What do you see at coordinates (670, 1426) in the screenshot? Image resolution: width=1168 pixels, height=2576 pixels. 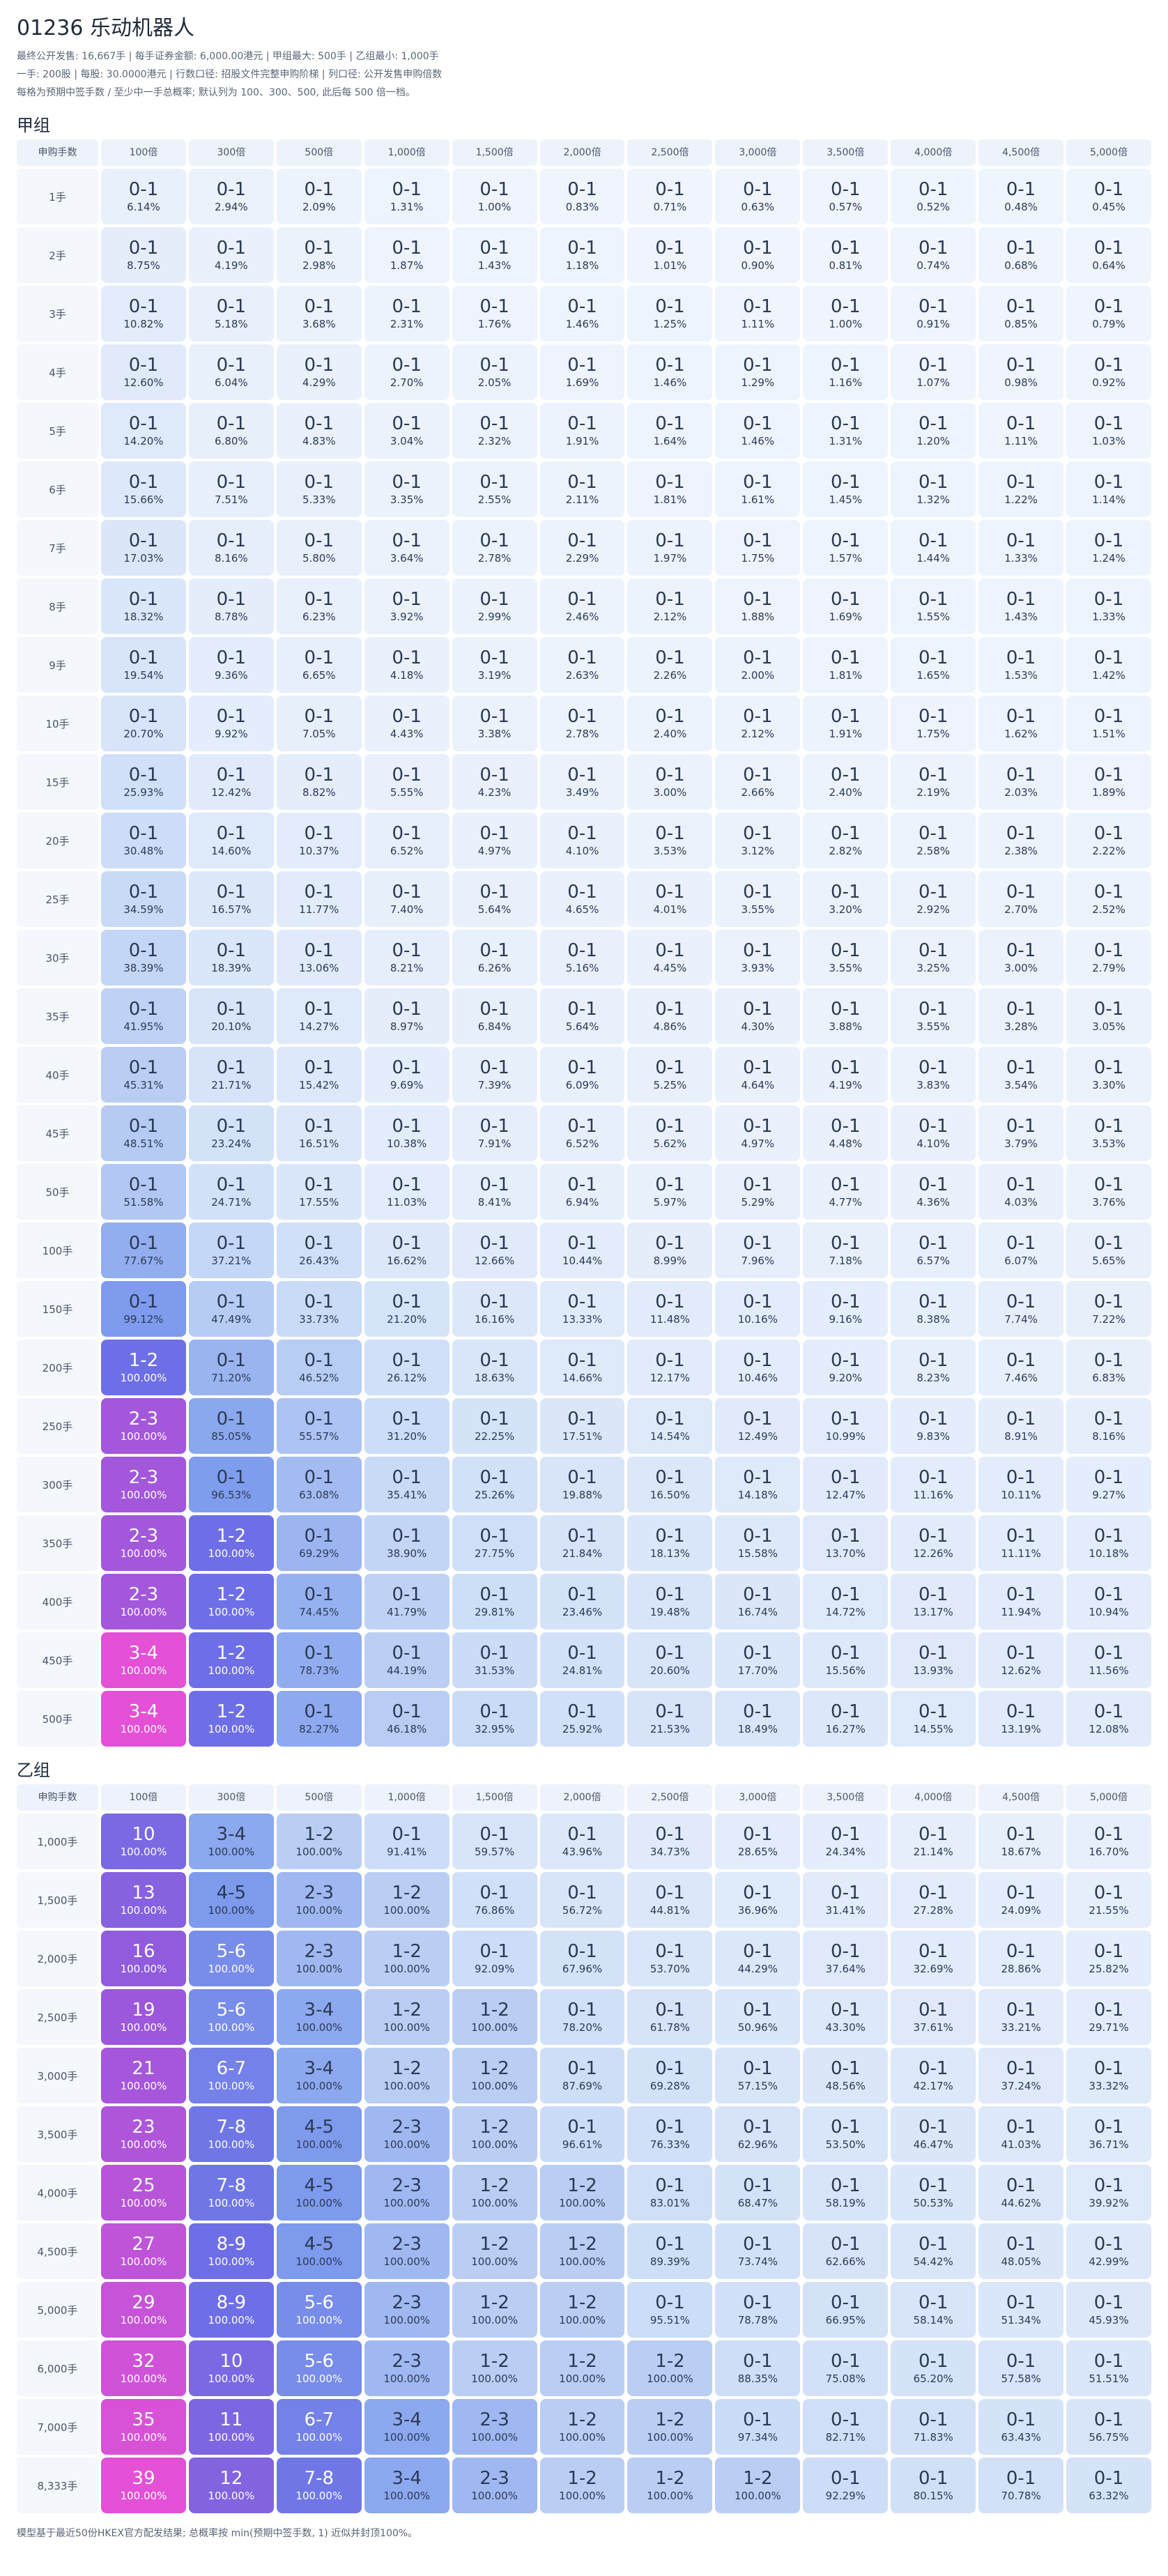 I see `table-cell: 0-1 14.54%` at bounding box center [670, 1426].